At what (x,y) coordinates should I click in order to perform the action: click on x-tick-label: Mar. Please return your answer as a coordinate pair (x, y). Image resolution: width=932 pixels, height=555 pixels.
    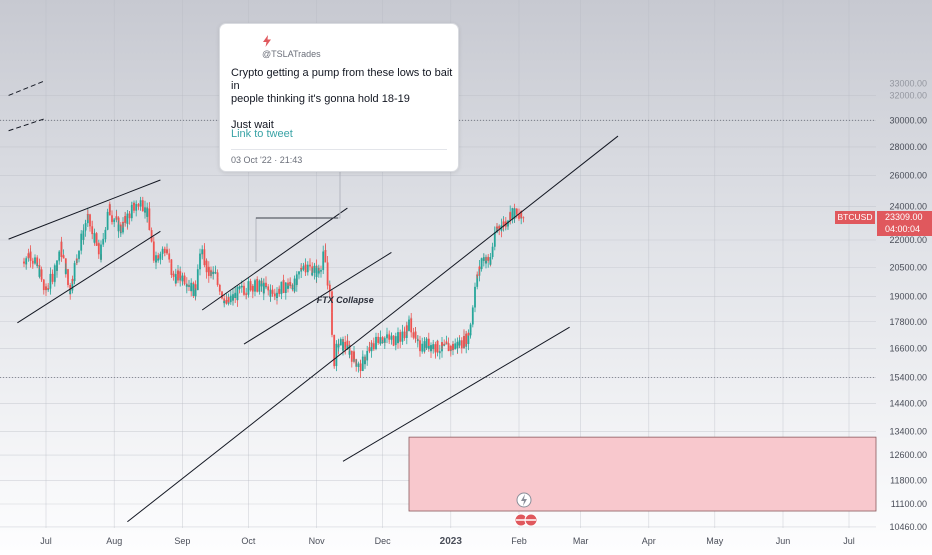
    Looking at the image, I should click on (581, 541).